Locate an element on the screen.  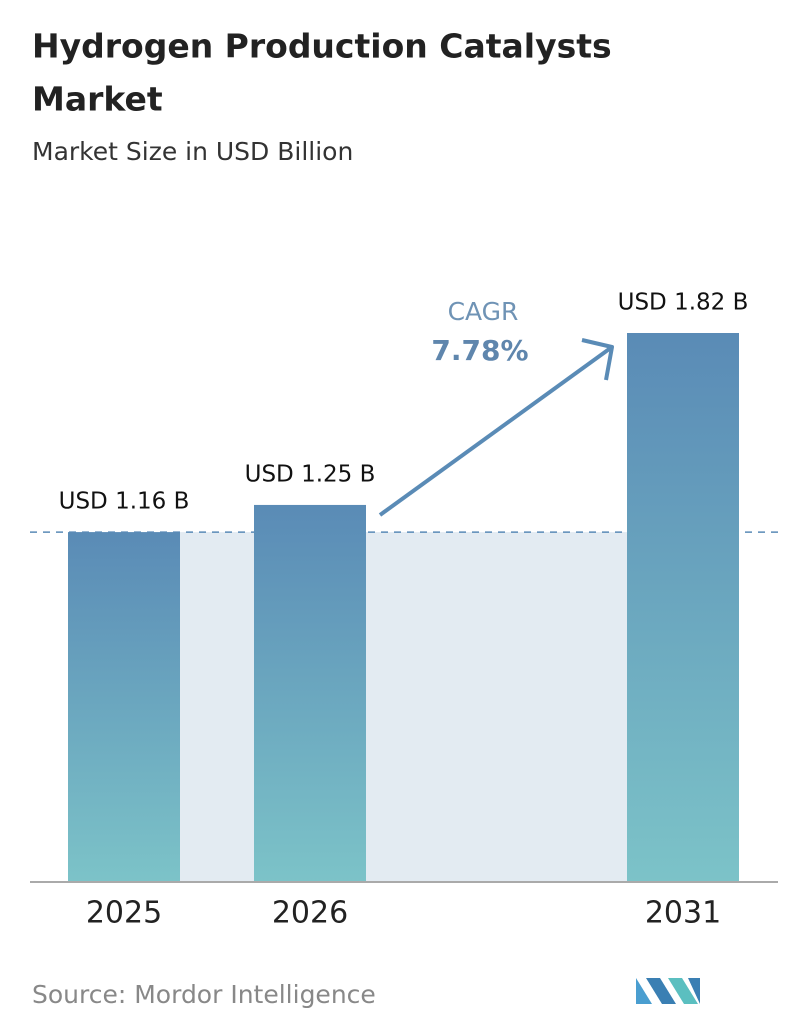
x-tick-label: 2025 is located at coordinates (124, 913).